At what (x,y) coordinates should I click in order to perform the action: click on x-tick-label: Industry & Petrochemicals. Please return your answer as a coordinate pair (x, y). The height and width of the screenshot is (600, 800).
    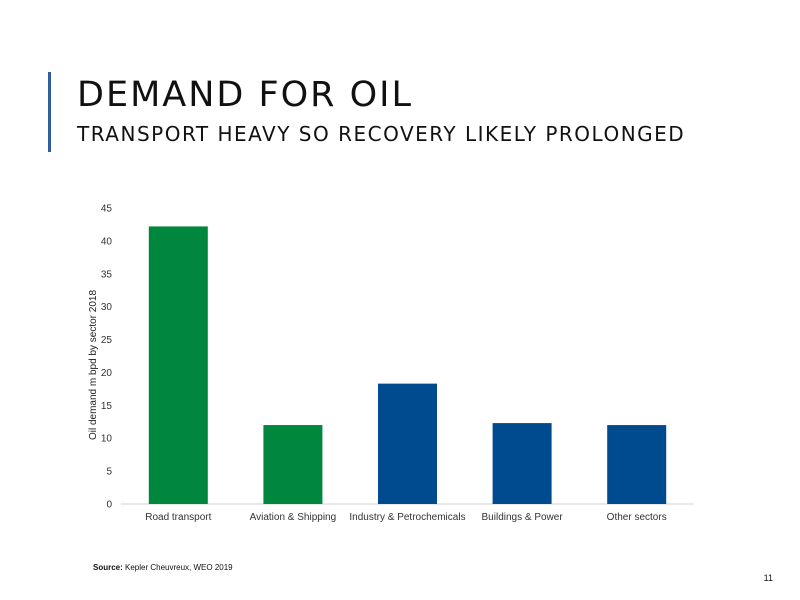
    Looking at the image, I should click on (407, 517).